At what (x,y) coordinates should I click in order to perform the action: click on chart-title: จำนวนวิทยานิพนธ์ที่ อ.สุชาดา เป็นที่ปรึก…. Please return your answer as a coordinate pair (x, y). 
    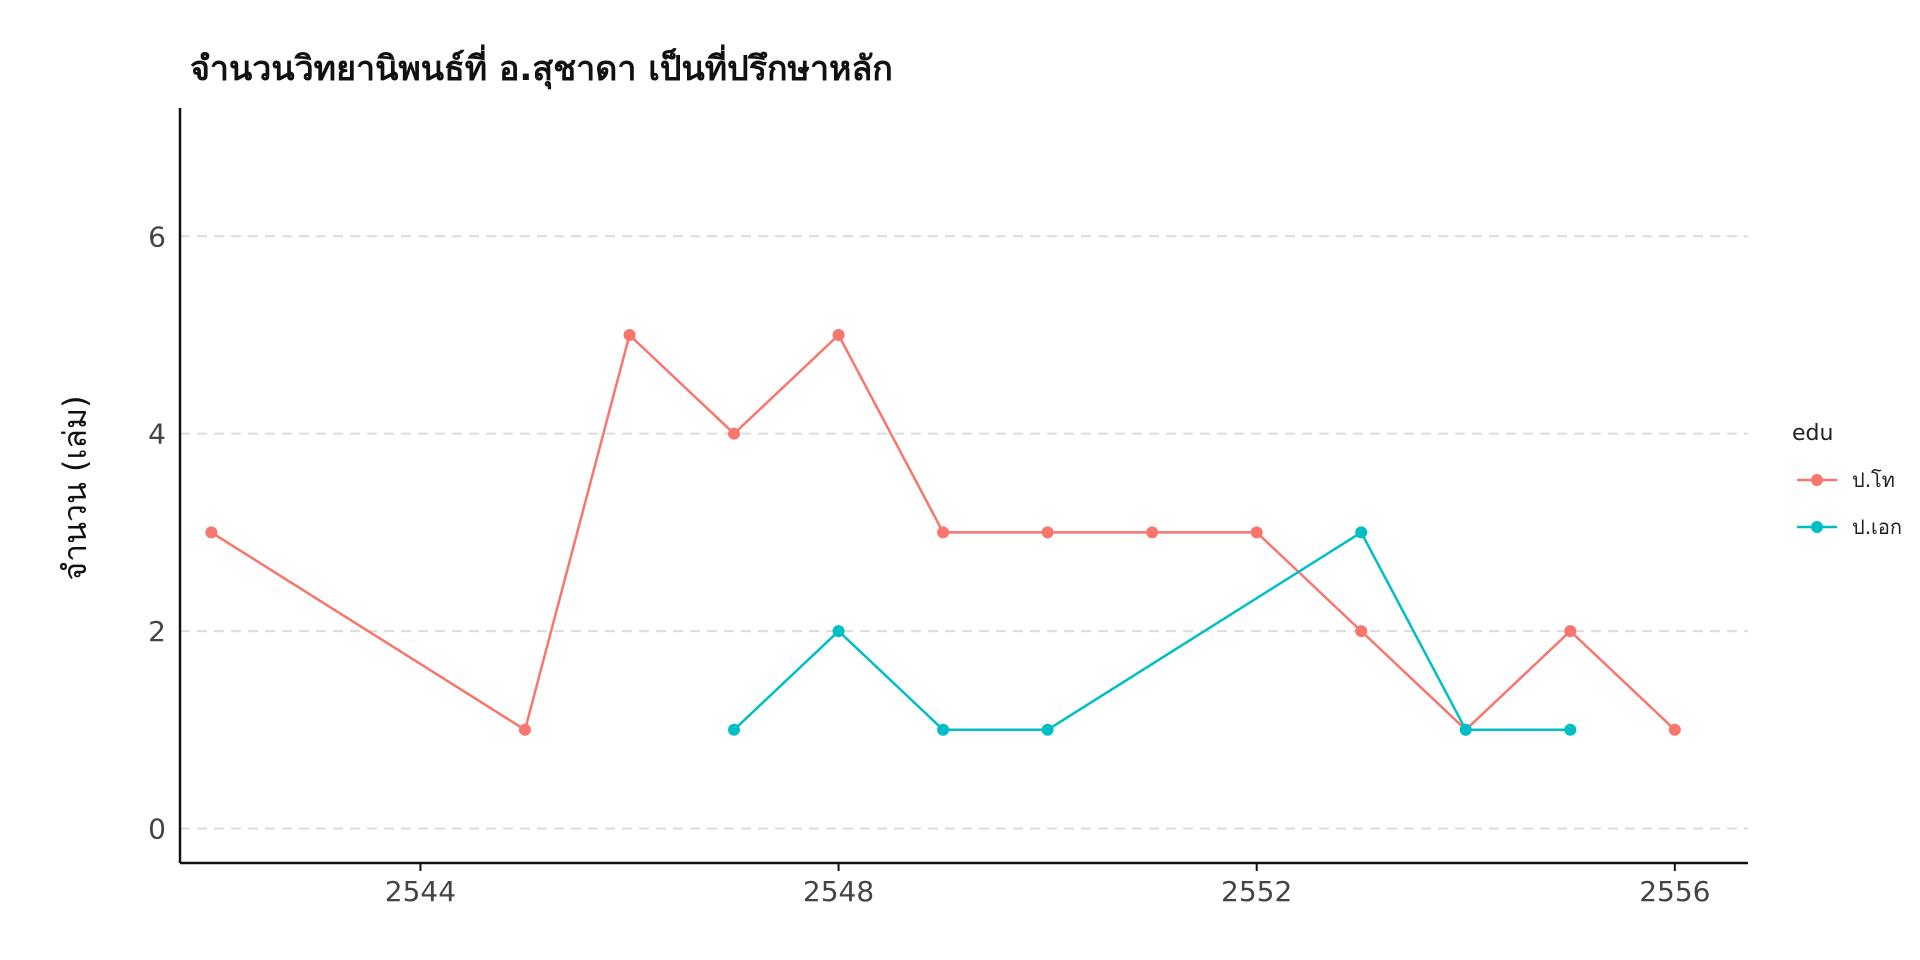
    Looking at the image, I should click on (541, 67).